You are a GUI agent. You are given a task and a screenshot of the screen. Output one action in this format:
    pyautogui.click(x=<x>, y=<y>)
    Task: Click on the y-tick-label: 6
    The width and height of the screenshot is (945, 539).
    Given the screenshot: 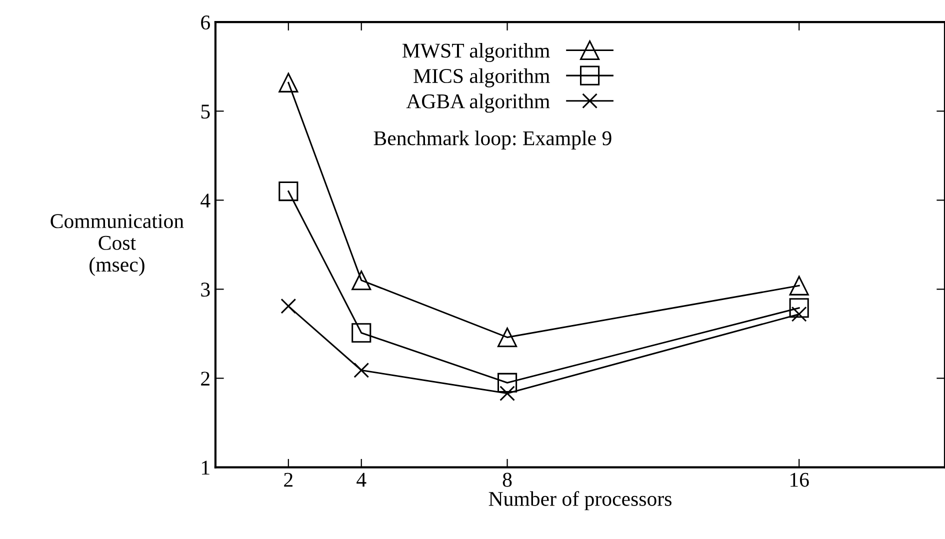 What is the action you would take?
    pyautogui.click(x=205, y=23)
    